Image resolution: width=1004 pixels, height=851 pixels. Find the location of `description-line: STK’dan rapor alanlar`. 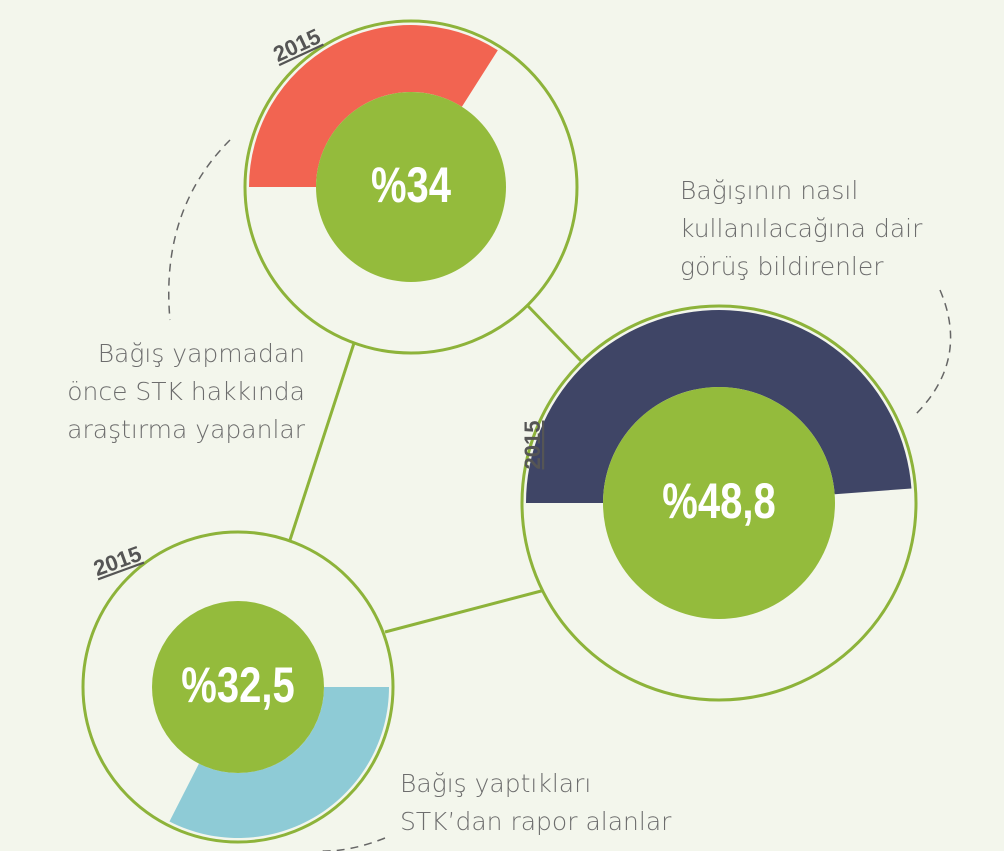

description-line: STK’dan rapor alanlar is located at coordinates (536, 821).